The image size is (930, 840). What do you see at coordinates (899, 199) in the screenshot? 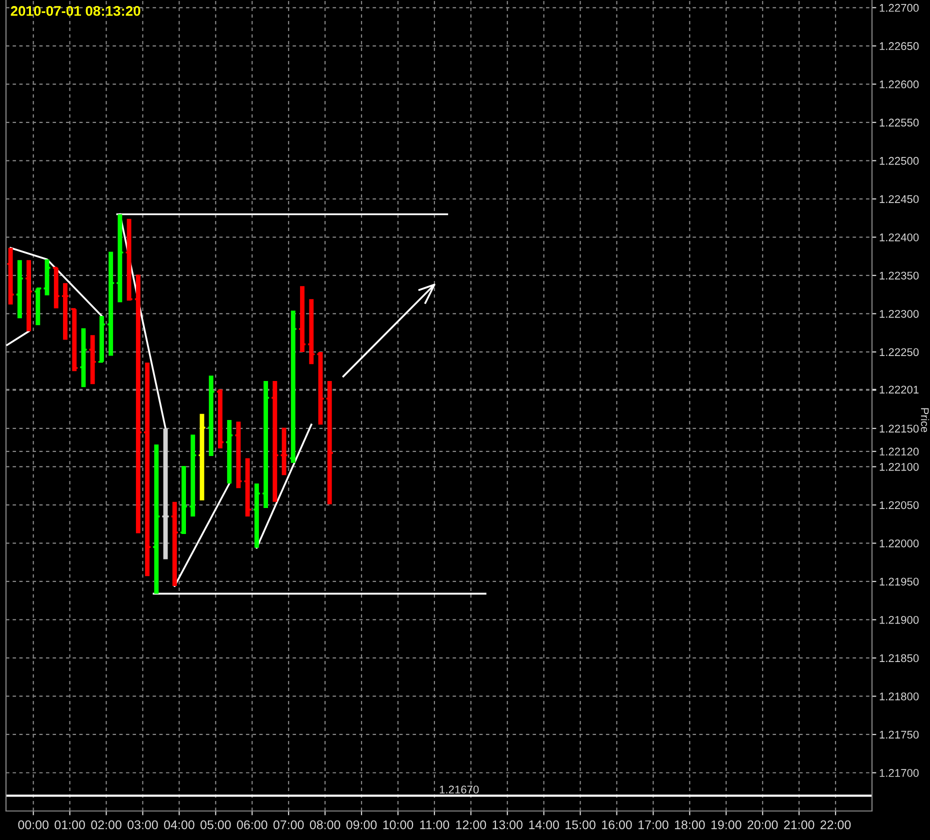
I see `y-tick-label: 1.22450` at bounding box center [899, 199].